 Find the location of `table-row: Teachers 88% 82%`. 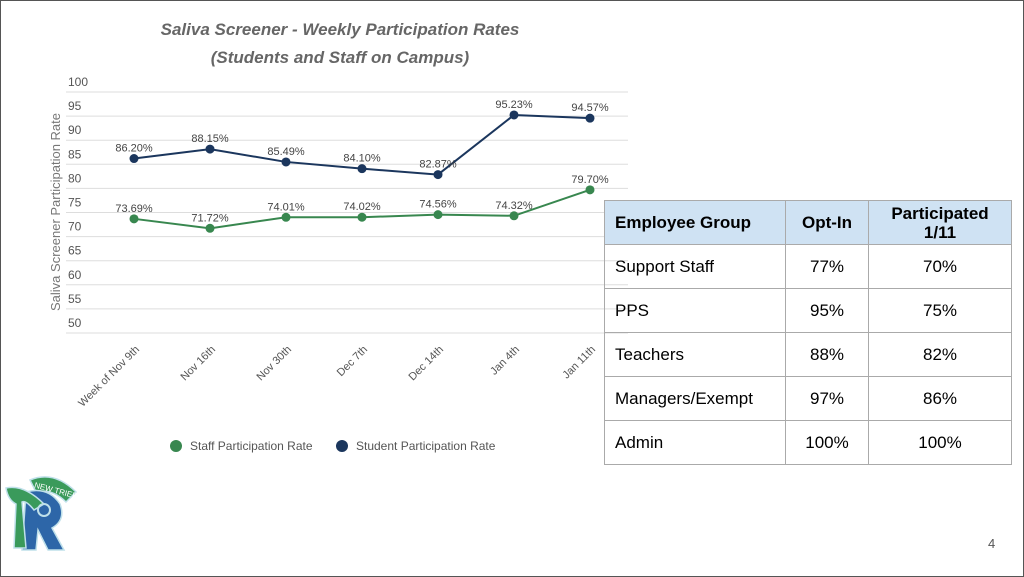

table-row: Teachers 88% 82% is located at coordinates (808, 354).